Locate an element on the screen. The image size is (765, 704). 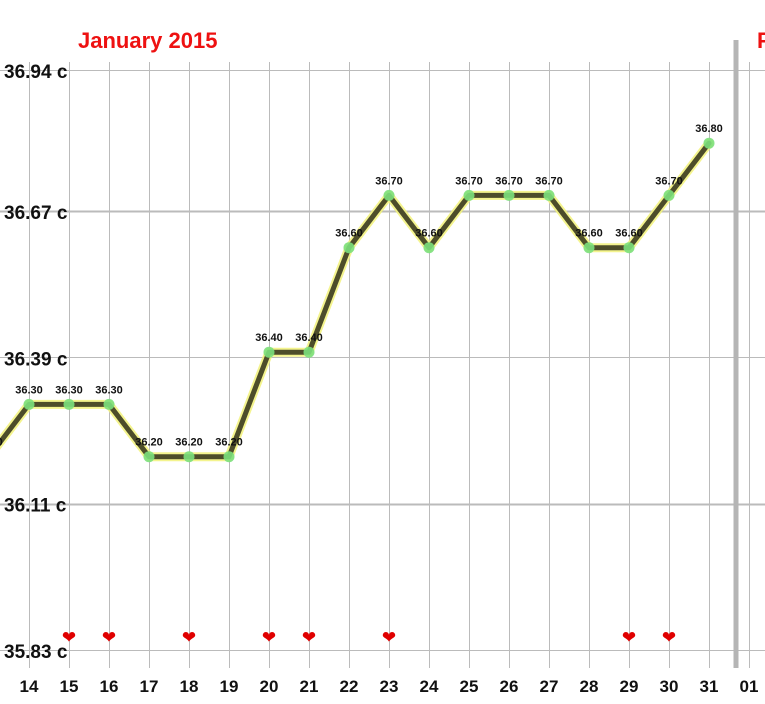
x-tick-label: 29 is located at coordinates (629, 686).